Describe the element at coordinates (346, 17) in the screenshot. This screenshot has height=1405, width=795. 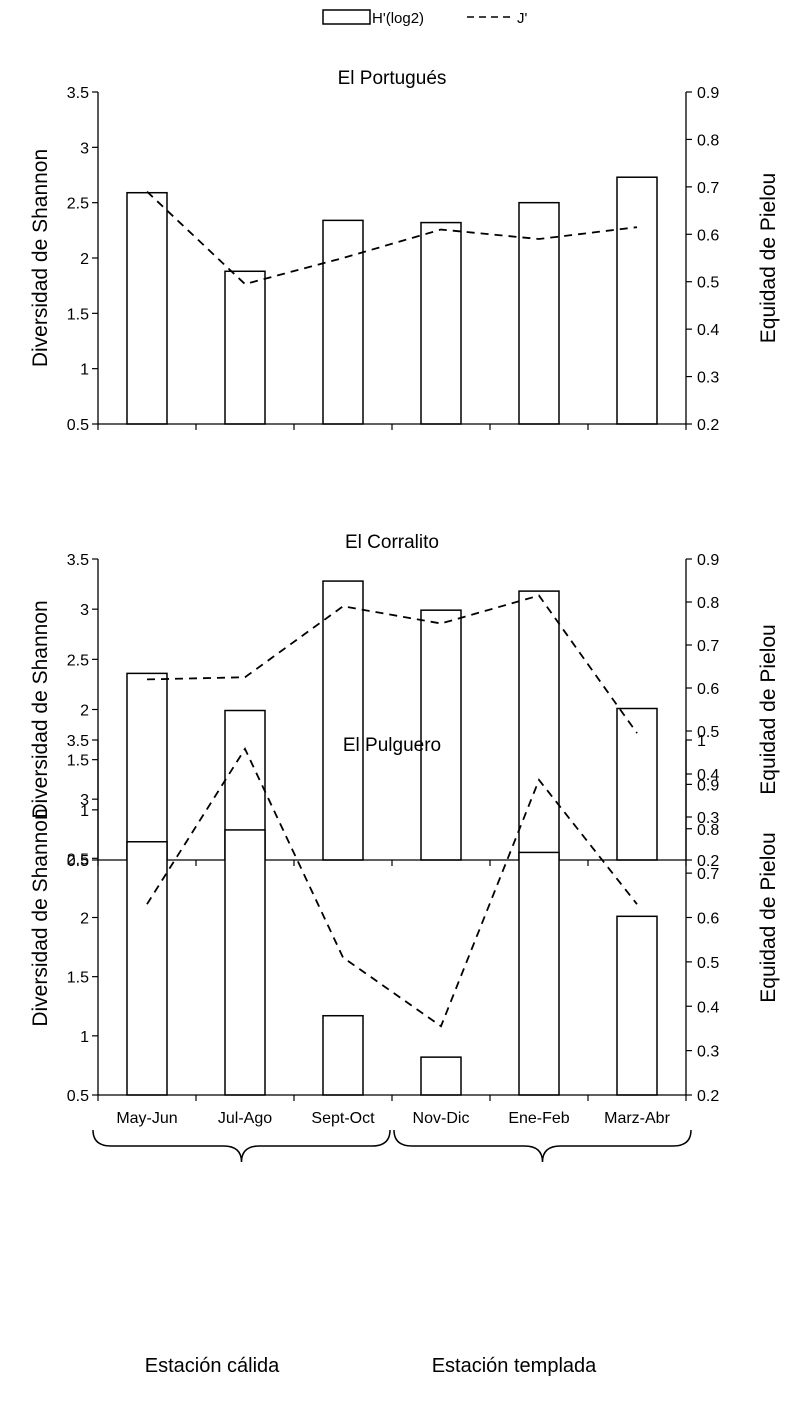
I see `legend-bar-swatch` at that location.